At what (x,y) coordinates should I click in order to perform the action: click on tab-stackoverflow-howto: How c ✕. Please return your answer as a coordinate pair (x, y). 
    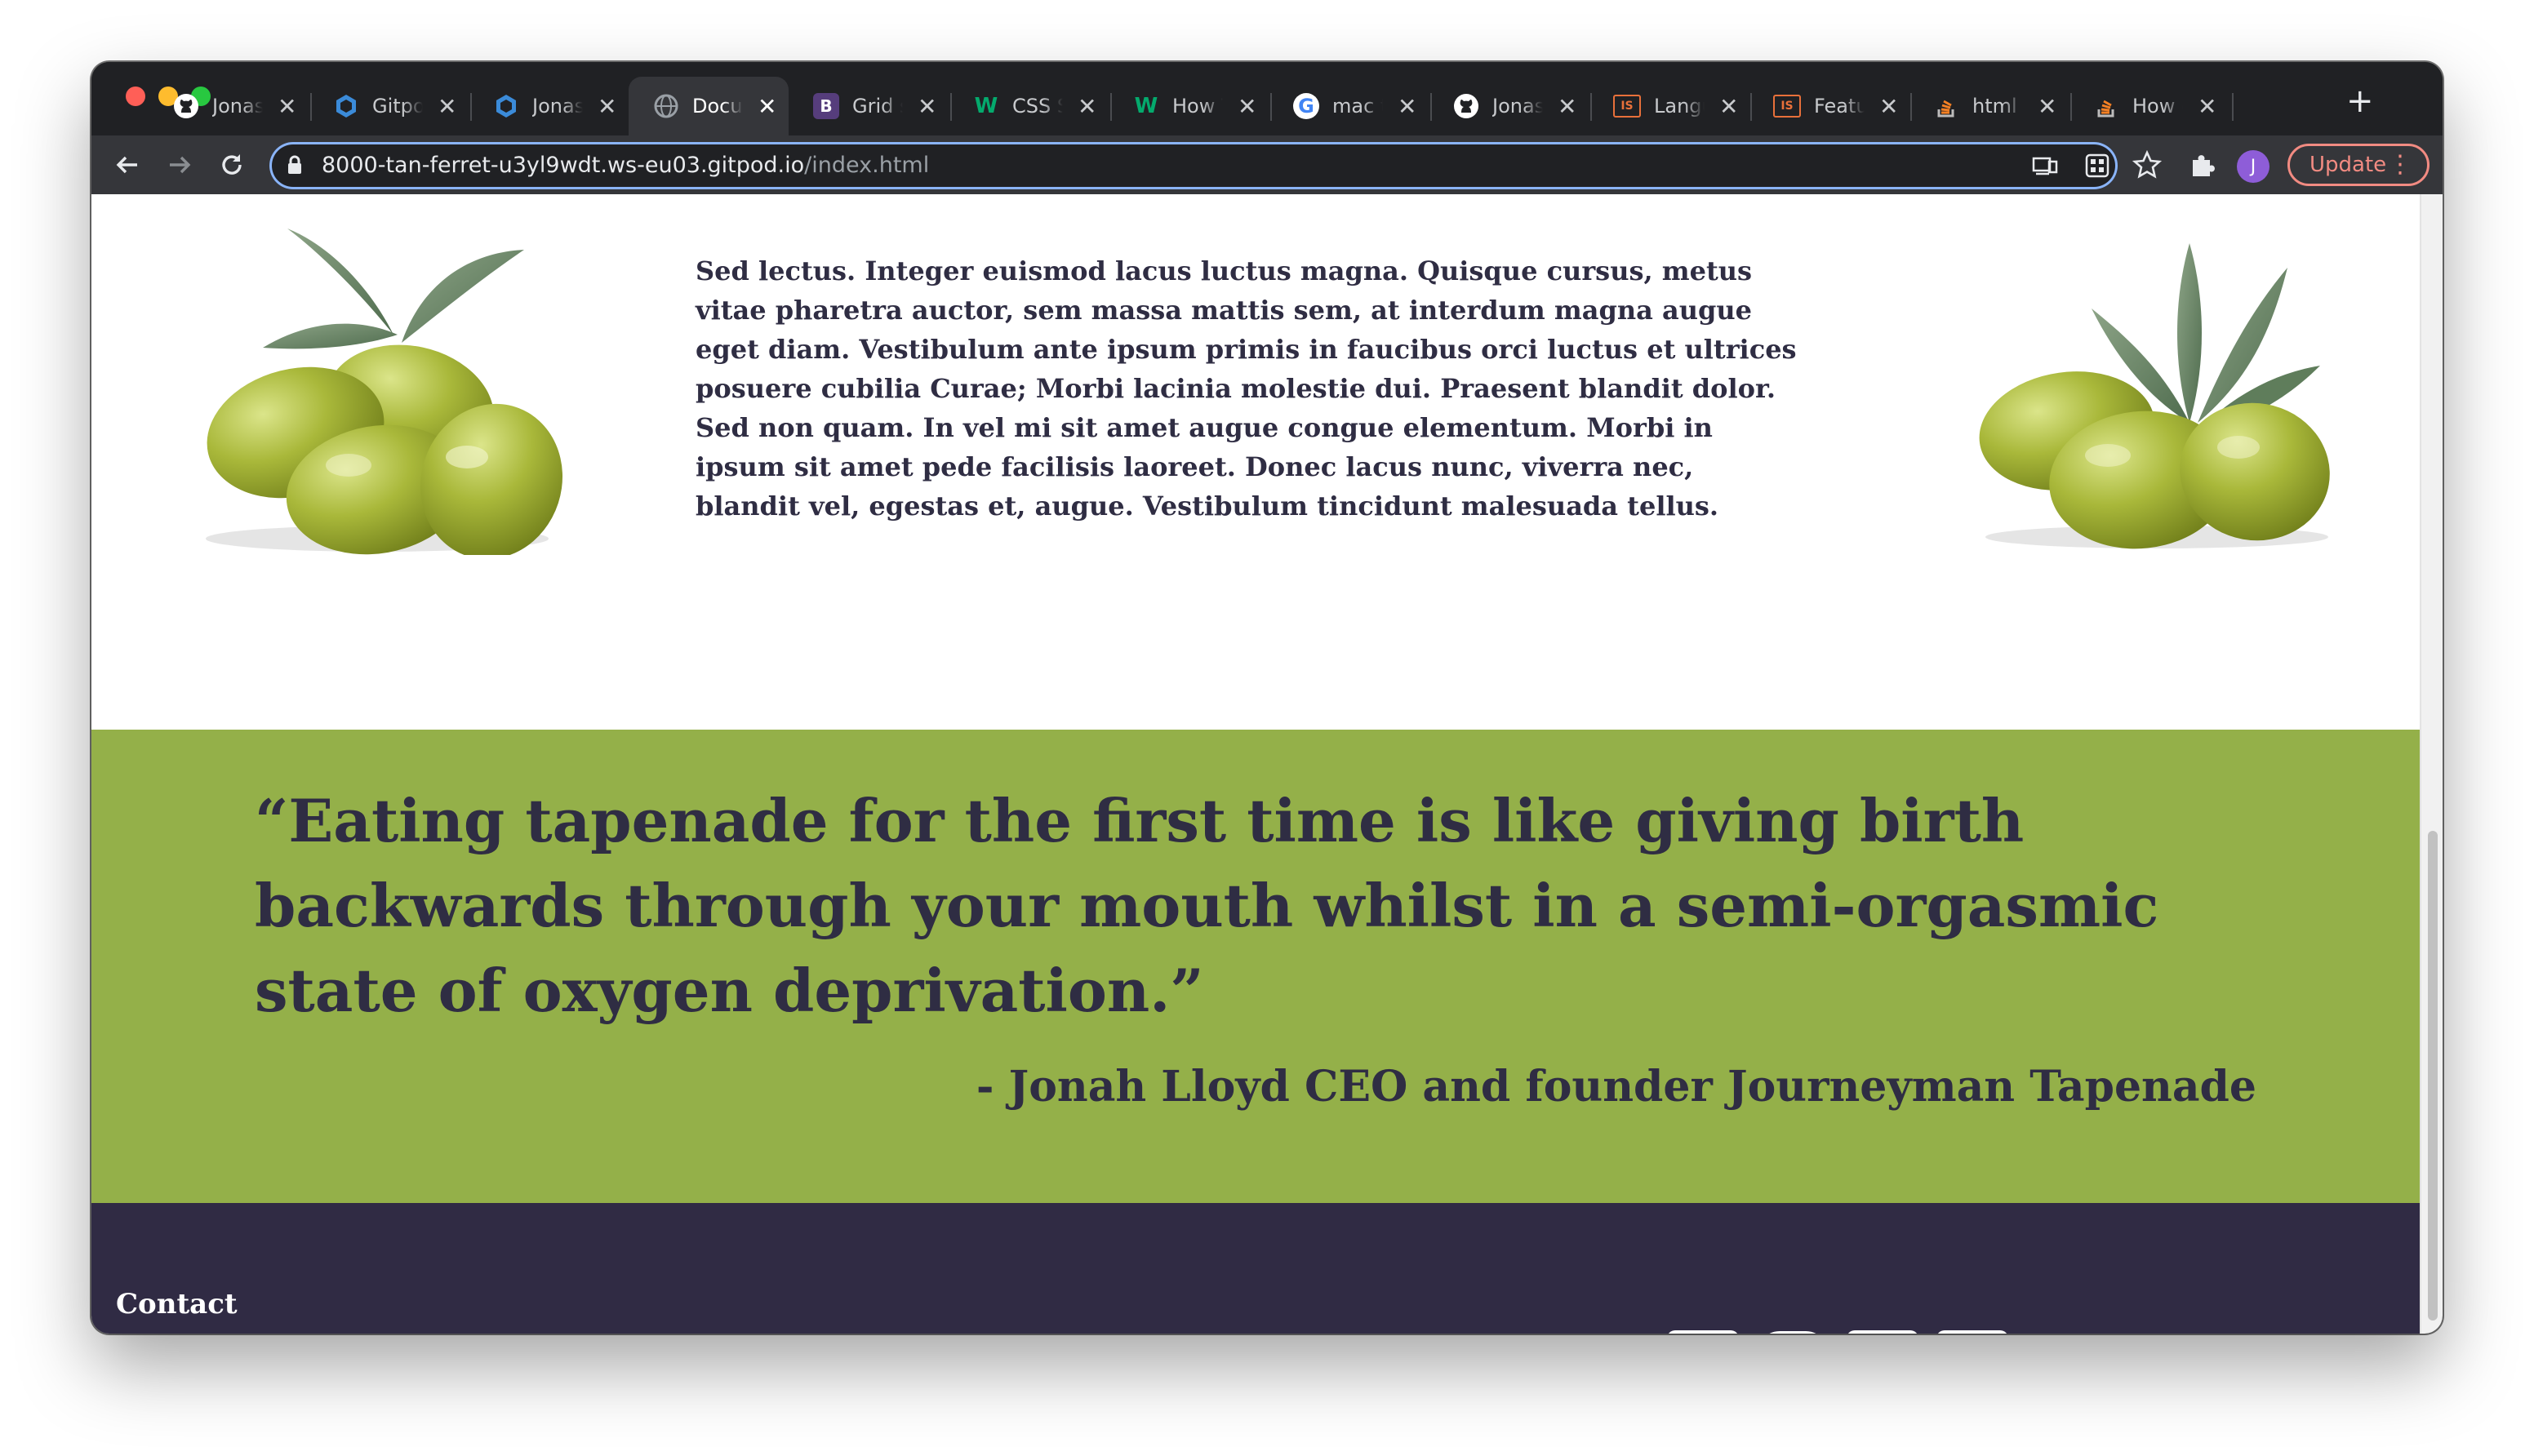
    Looking at the image, I should click on (2149, 106).